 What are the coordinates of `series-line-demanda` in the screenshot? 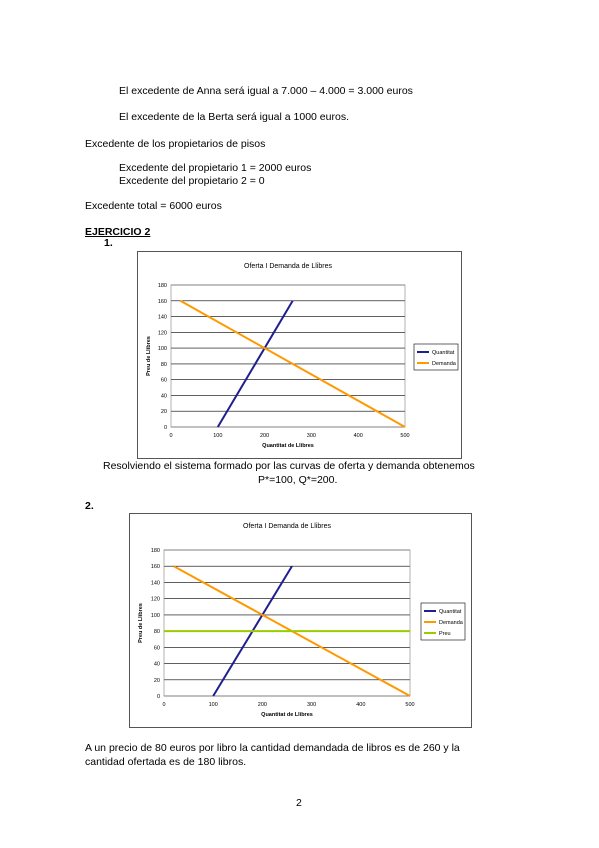 It's located at (292, 363).